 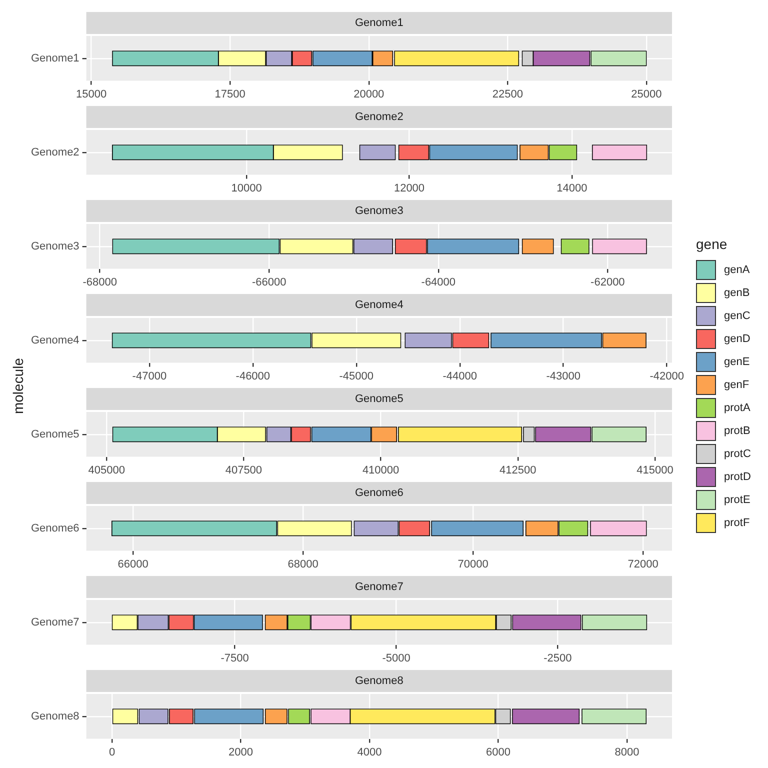 I want to click on y-tick-label: Genome8, so click(x=55, y=716).